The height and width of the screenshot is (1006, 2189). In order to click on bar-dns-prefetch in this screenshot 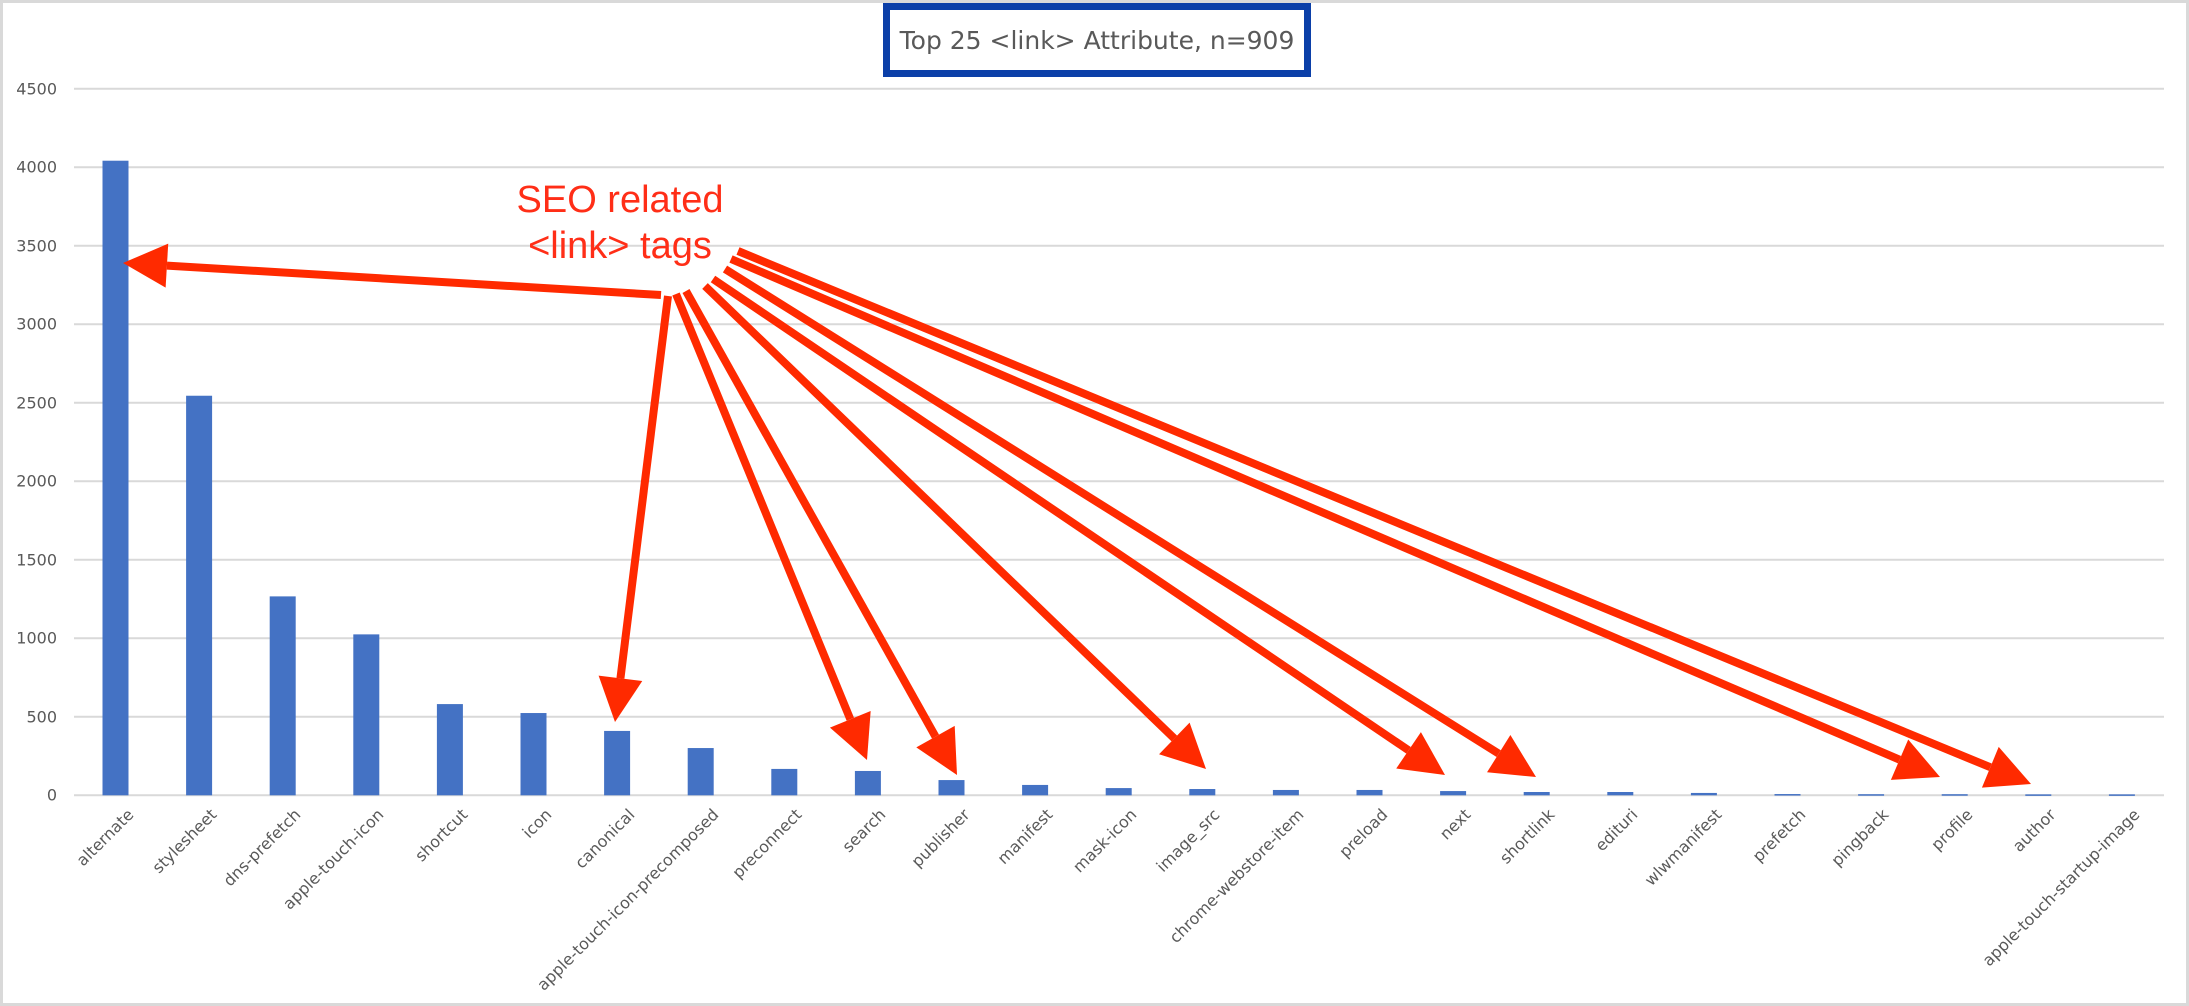, I will do `click(282, 696)`.